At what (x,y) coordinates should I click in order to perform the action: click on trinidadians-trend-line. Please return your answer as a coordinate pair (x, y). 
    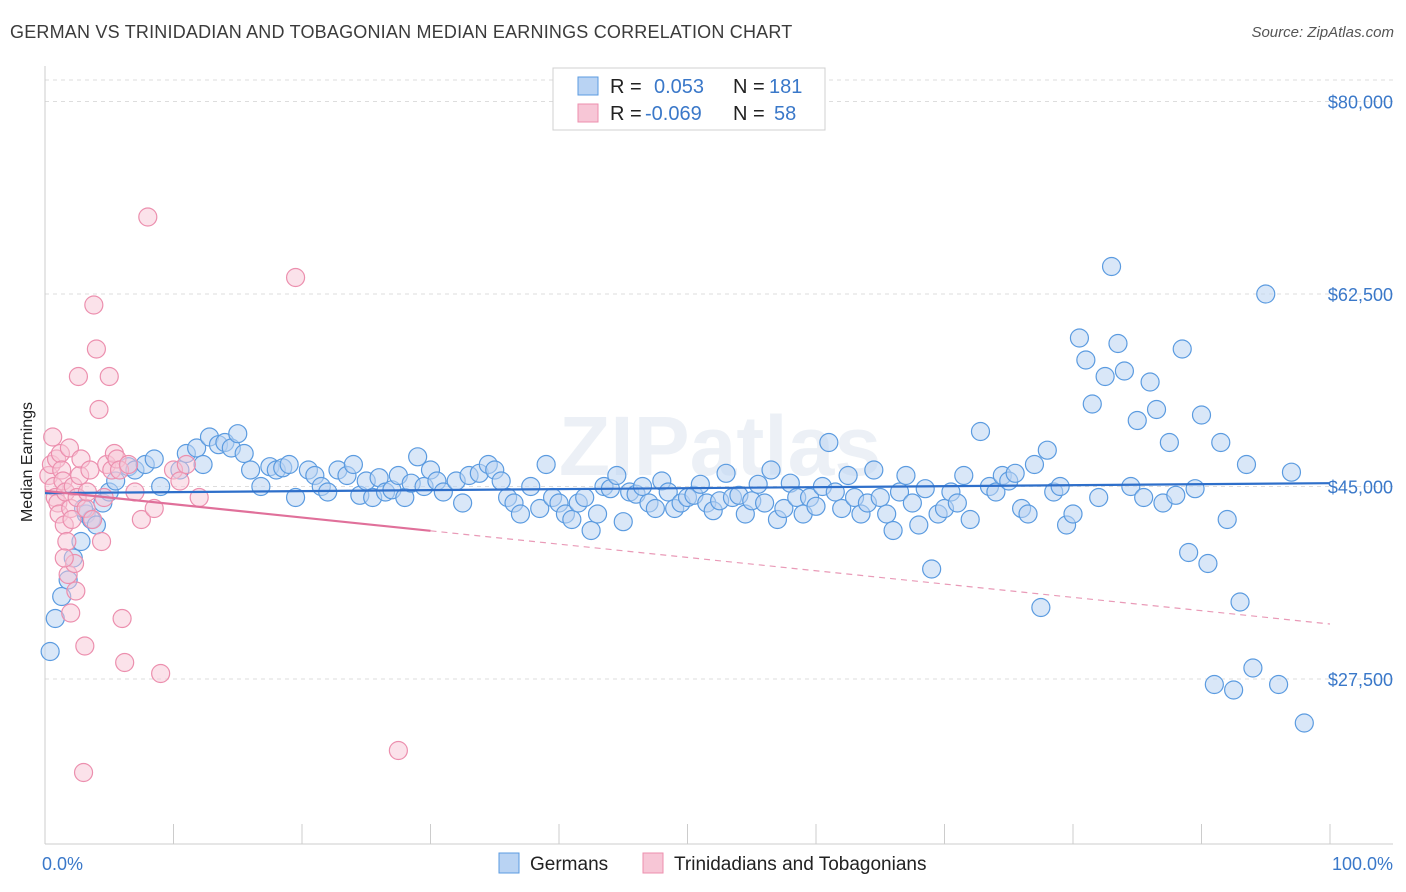
    Looking at the image, I should click on (237, 510).